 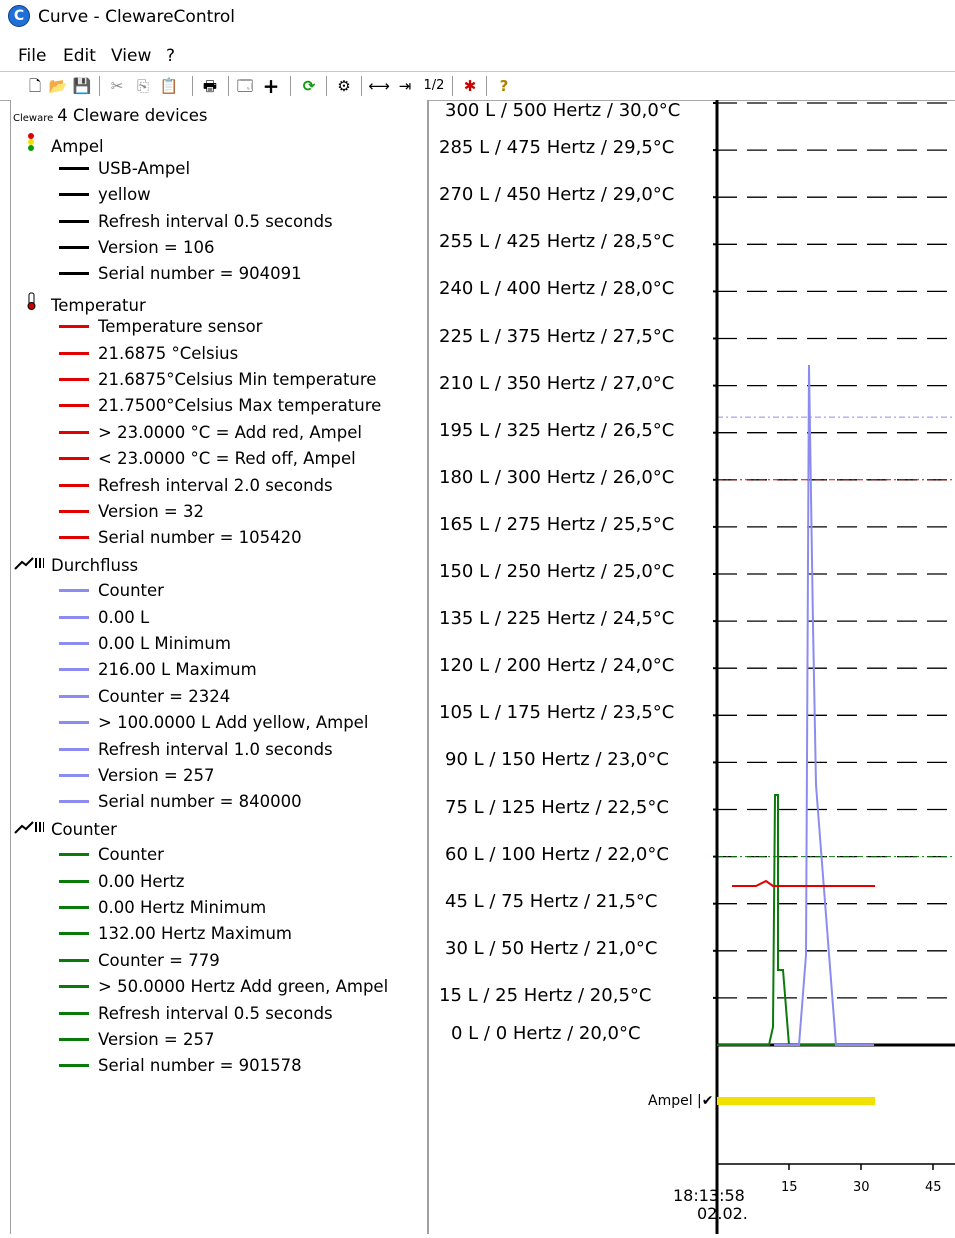 What do you see at coordinates (32, 56) in the screenshot?
I see `menu-file: File` at bounding box center [32, 56].